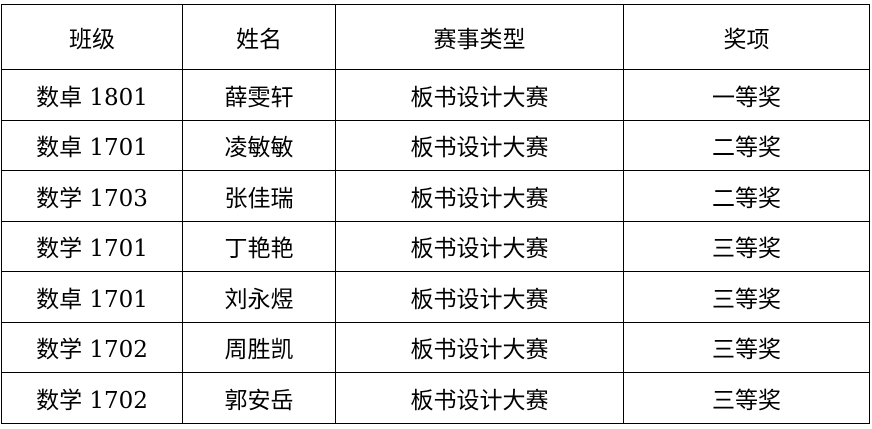 This screenshot has width=872, height=429. I want to click on table-row: 数卓 1801 薛雯轩 板书设计大赛 一等奖, so click(435, 95).